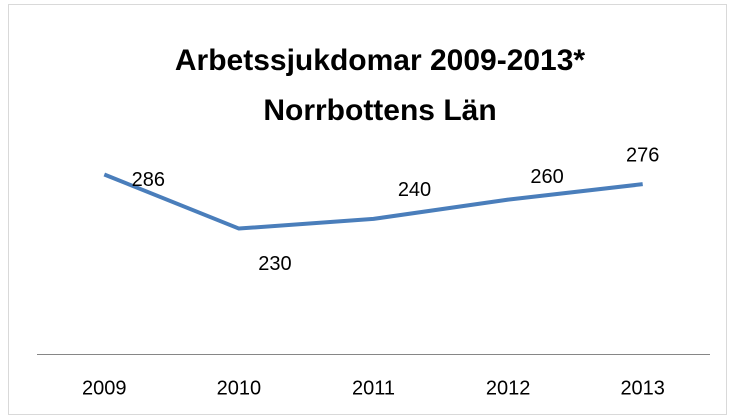 The height and width of the screenshot is (417, 731). What do you see at coordinates (148, 180) in the screenshot?
I see `data-label: 286` at bounding box center [148, 180].